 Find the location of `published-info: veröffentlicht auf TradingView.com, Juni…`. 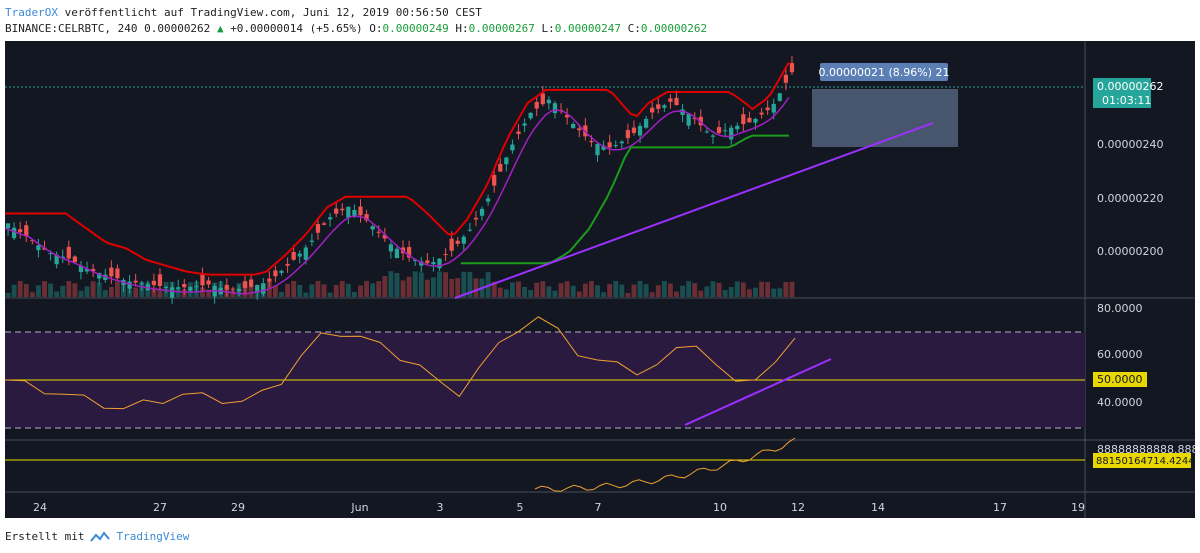

published-info: veröffentlicht auf TradingView.com, Juni… is located at coordinates (273, 12).